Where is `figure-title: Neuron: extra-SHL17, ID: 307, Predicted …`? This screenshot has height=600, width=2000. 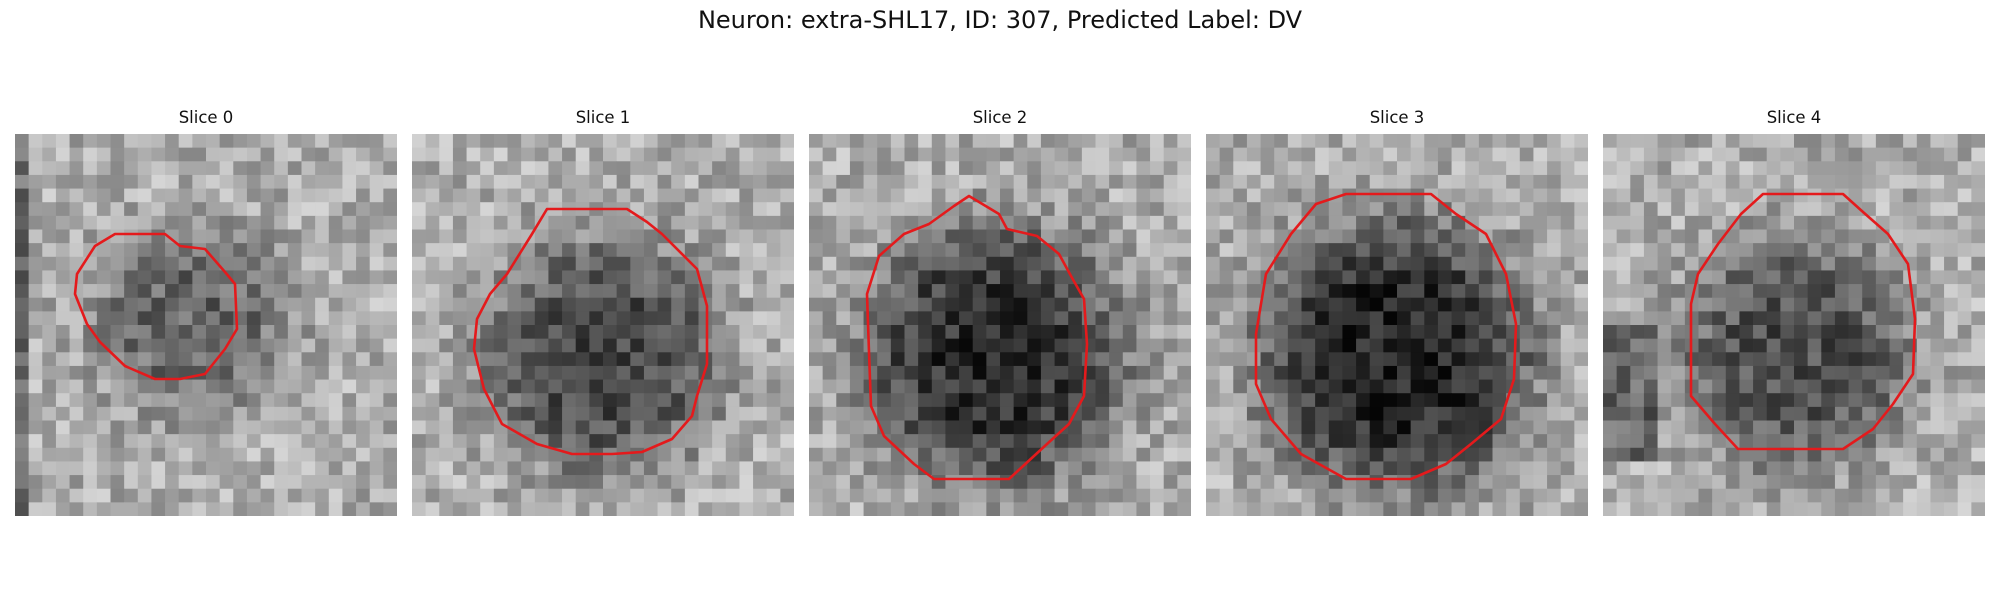
figure-title: Neuron: extra-SHL17, ID: 307, Predicted … is located at coordinates (1000, 20).